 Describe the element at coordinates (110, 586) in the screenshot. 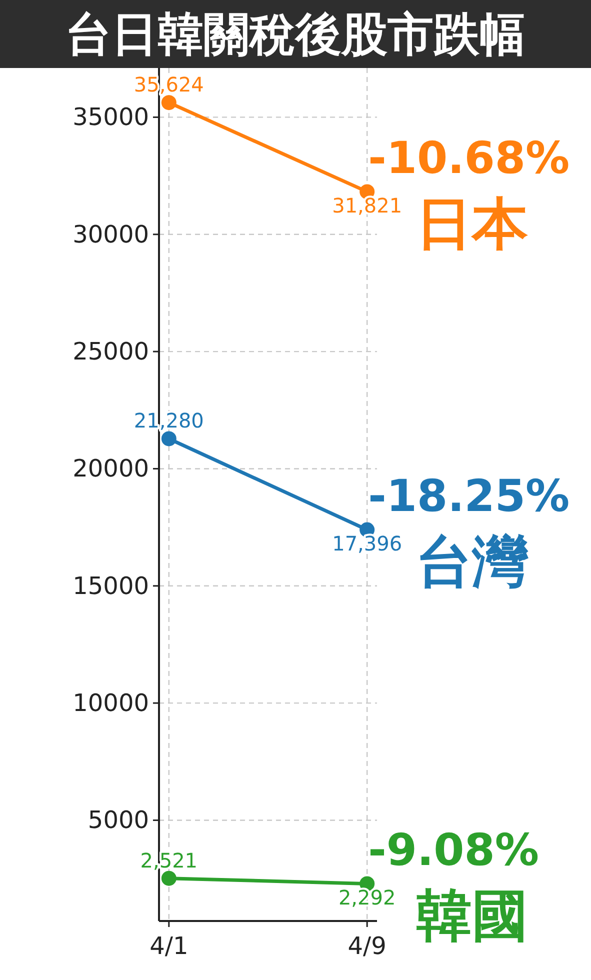

I see `y-tick-label: 15000` at that location.